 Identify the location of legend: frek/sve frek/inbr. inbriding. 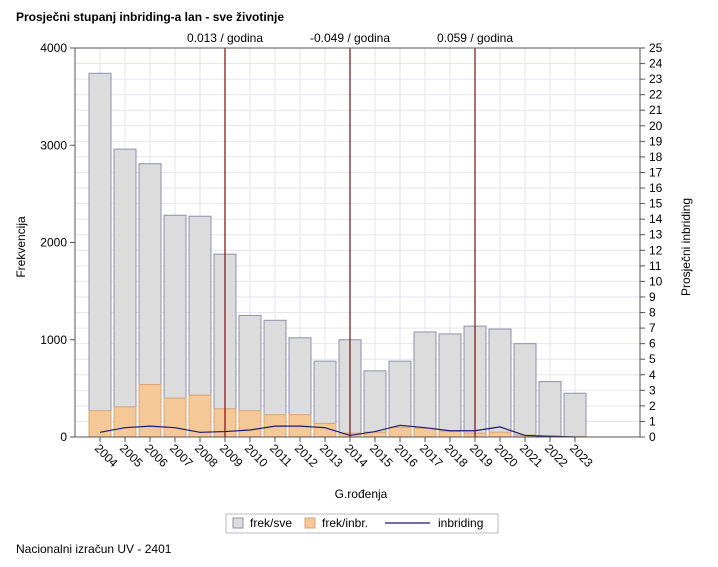
(362, 523).